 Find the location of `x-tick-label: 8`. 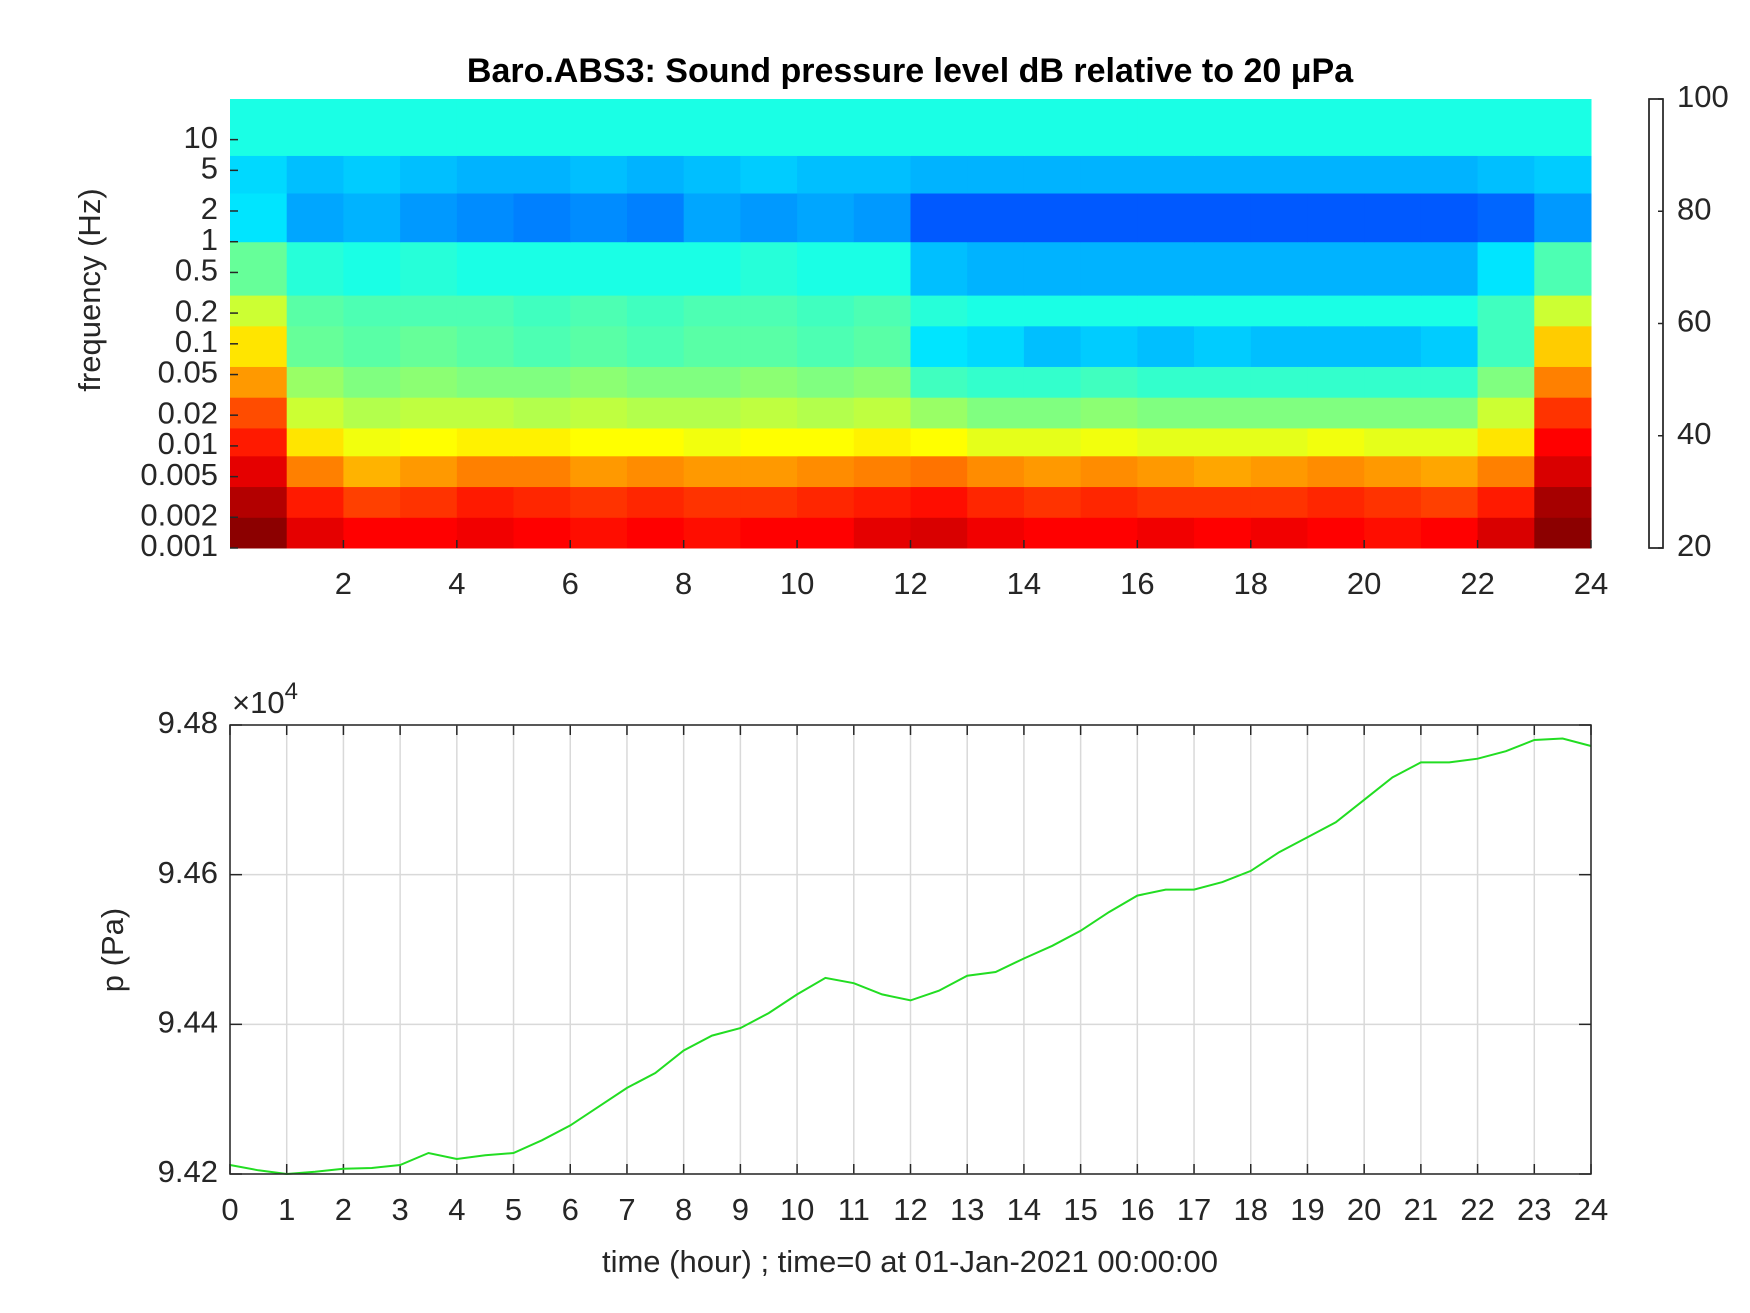

x-tick-label: 8 is located at coordinates (683, 1209).